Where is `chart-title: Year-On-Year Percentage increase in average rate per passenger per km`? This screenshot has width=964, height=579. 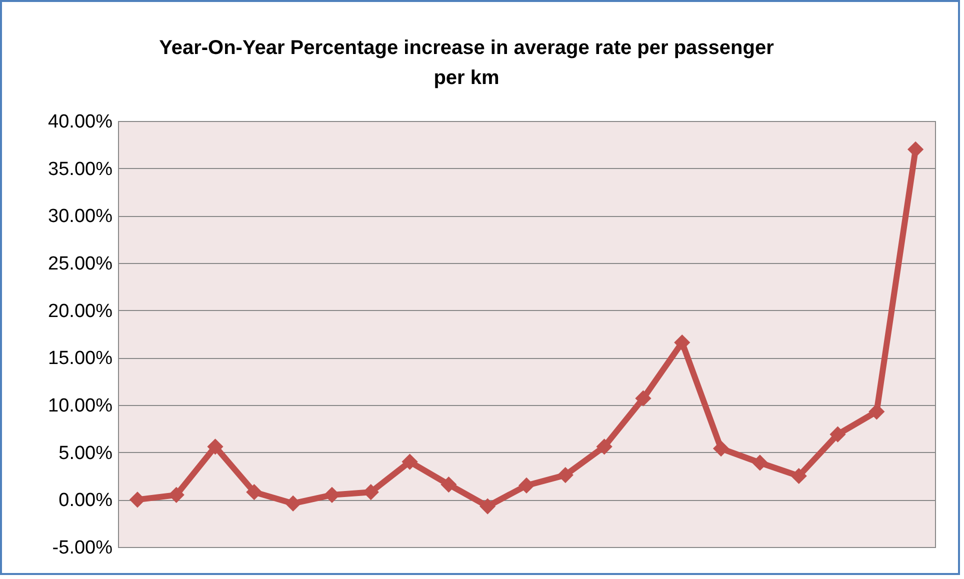 chart-title: Year-On-Year Percentage increase in average rate per passenger per km is located at coordinates (466, 63).